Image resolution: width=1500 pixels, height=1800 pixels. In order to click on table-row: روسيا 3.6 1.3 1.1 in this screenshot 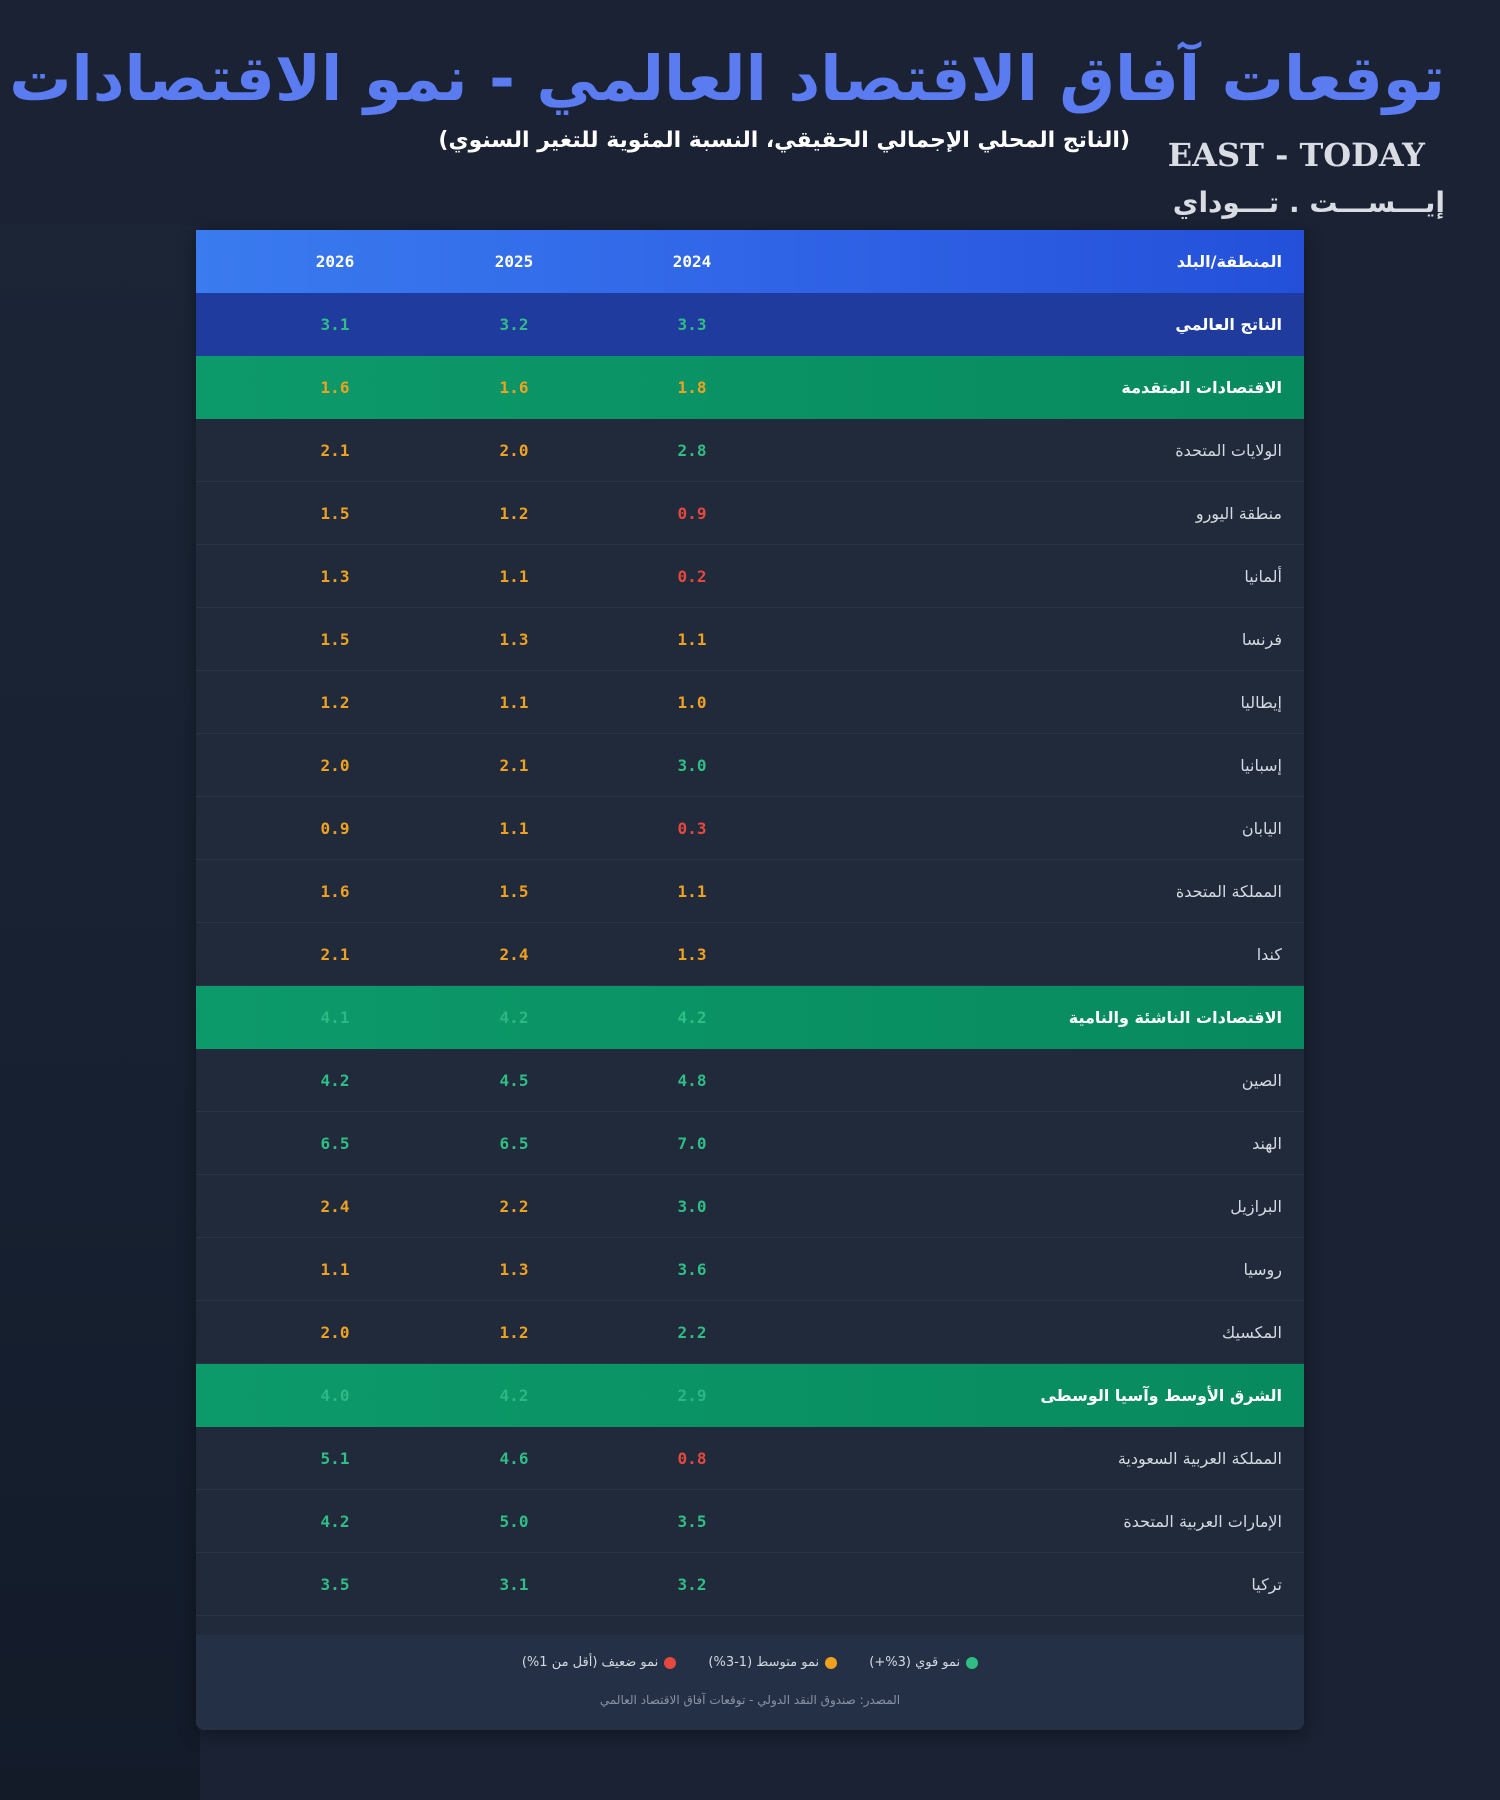, I will do `click(750, 1269)`.